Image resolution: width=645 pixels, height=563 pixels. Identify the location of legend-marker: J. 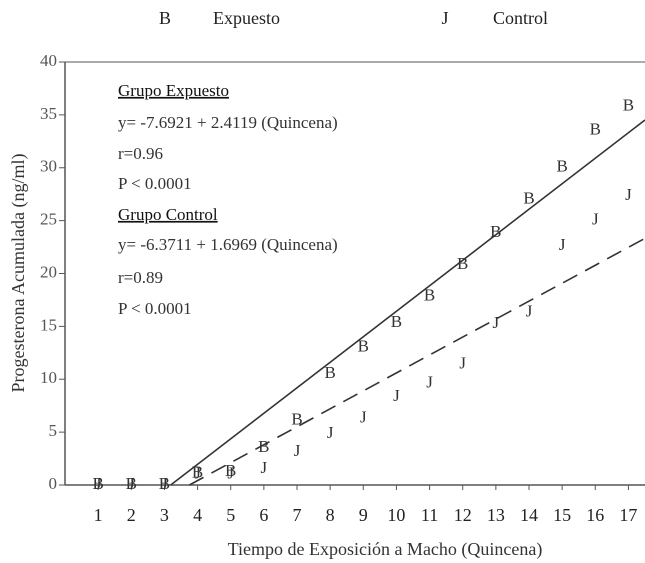
(444, 18).